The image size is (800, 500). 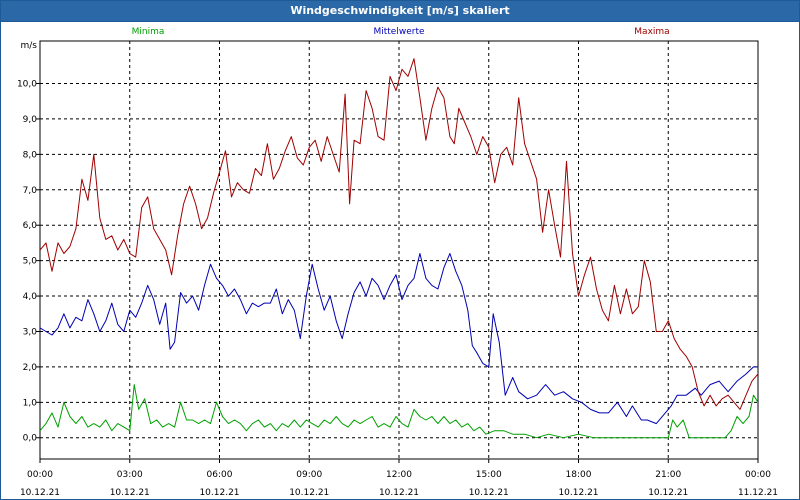 I want to click on title-bar: Windgeschwindigkeit [m/s] skaliert, so click(x=400, y=11).